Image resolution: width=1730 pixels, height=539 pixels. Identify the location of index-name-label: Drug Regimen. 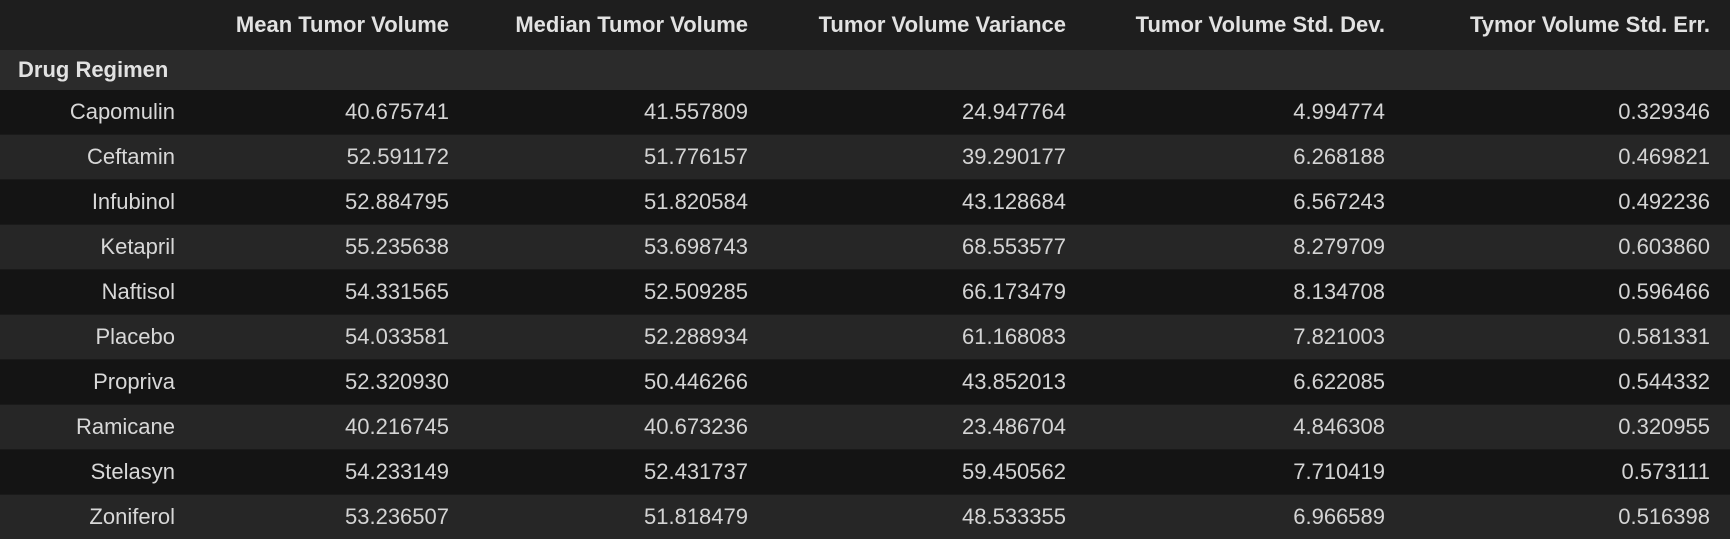
(97, 70).